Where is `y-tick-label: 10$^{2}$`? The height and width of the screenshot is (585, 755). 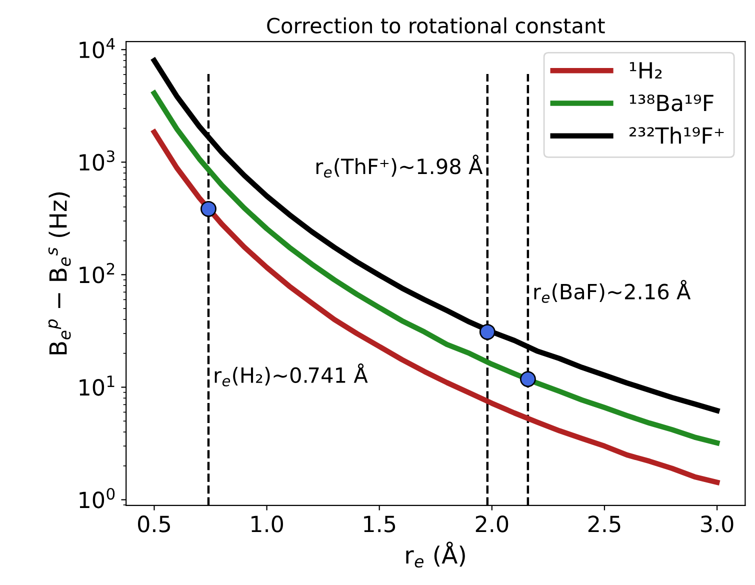
y-tick-label: 10$^{2}$ is located at coordinates (97, 273).